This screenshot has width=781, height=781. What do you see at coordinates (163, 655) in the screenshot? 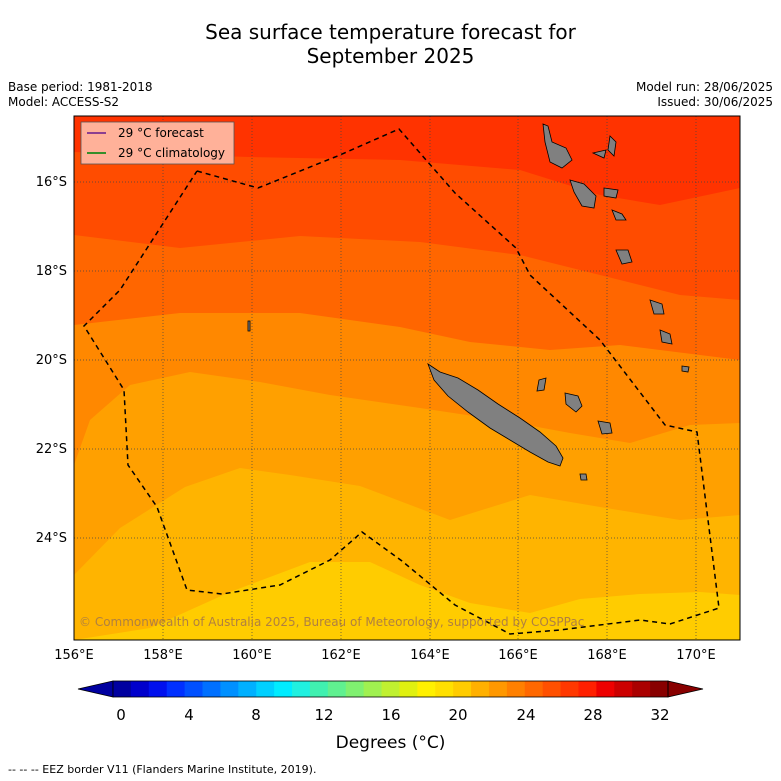
I see `lon-tick-label: 158°E` at bounding box center [163, 655].